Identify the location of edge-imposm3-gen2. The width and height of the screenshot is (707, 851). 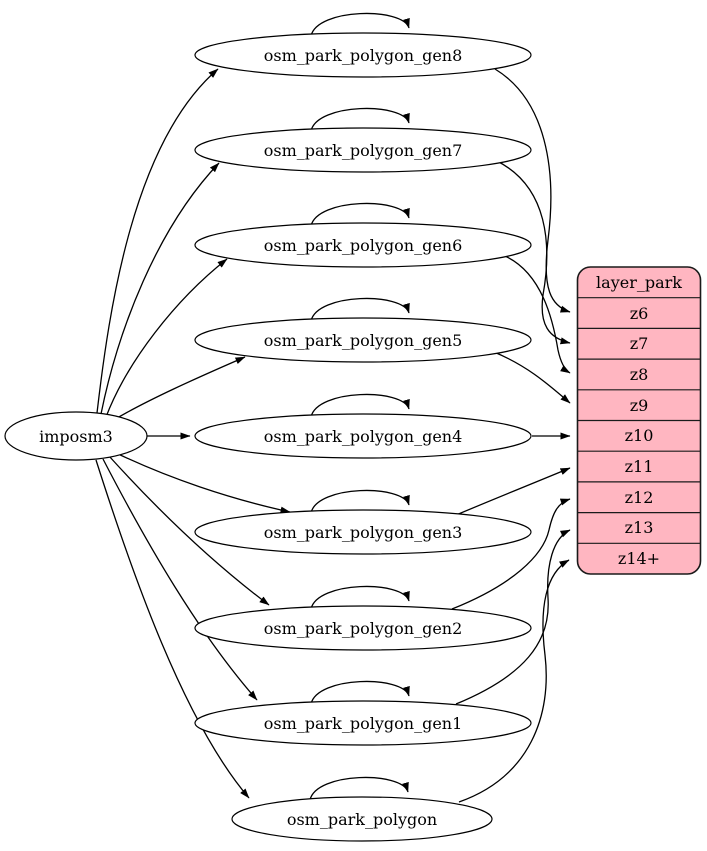
(189, 530).